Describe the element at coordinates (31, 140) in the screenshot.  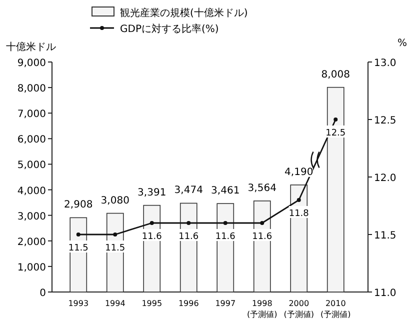
I see `y-tick-label: 6,000` at that location.